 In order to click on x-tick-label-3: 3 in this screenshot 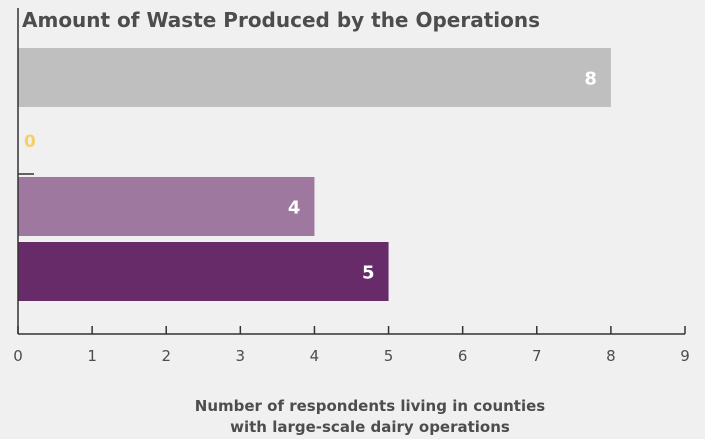, I will do `click(241, 356)`.